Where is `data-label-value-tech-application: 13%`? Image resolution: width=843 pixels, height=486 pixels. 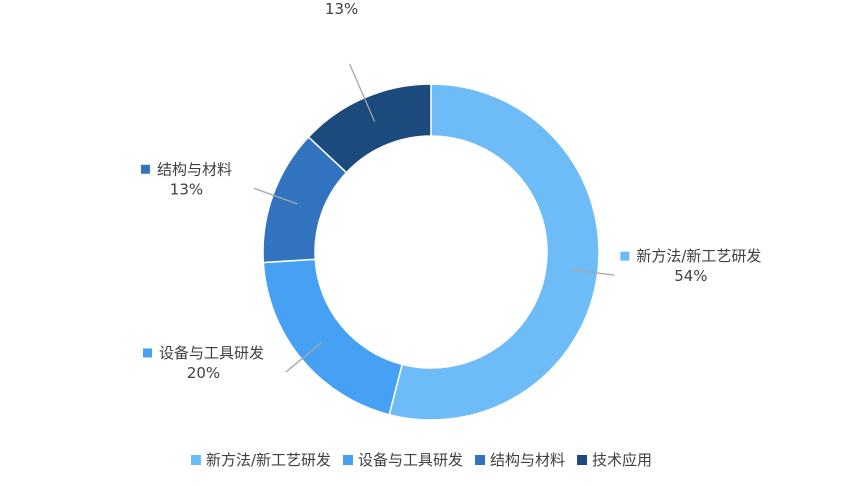 data-label-value-tech-application: 13% is located at coordinates (341, 9).